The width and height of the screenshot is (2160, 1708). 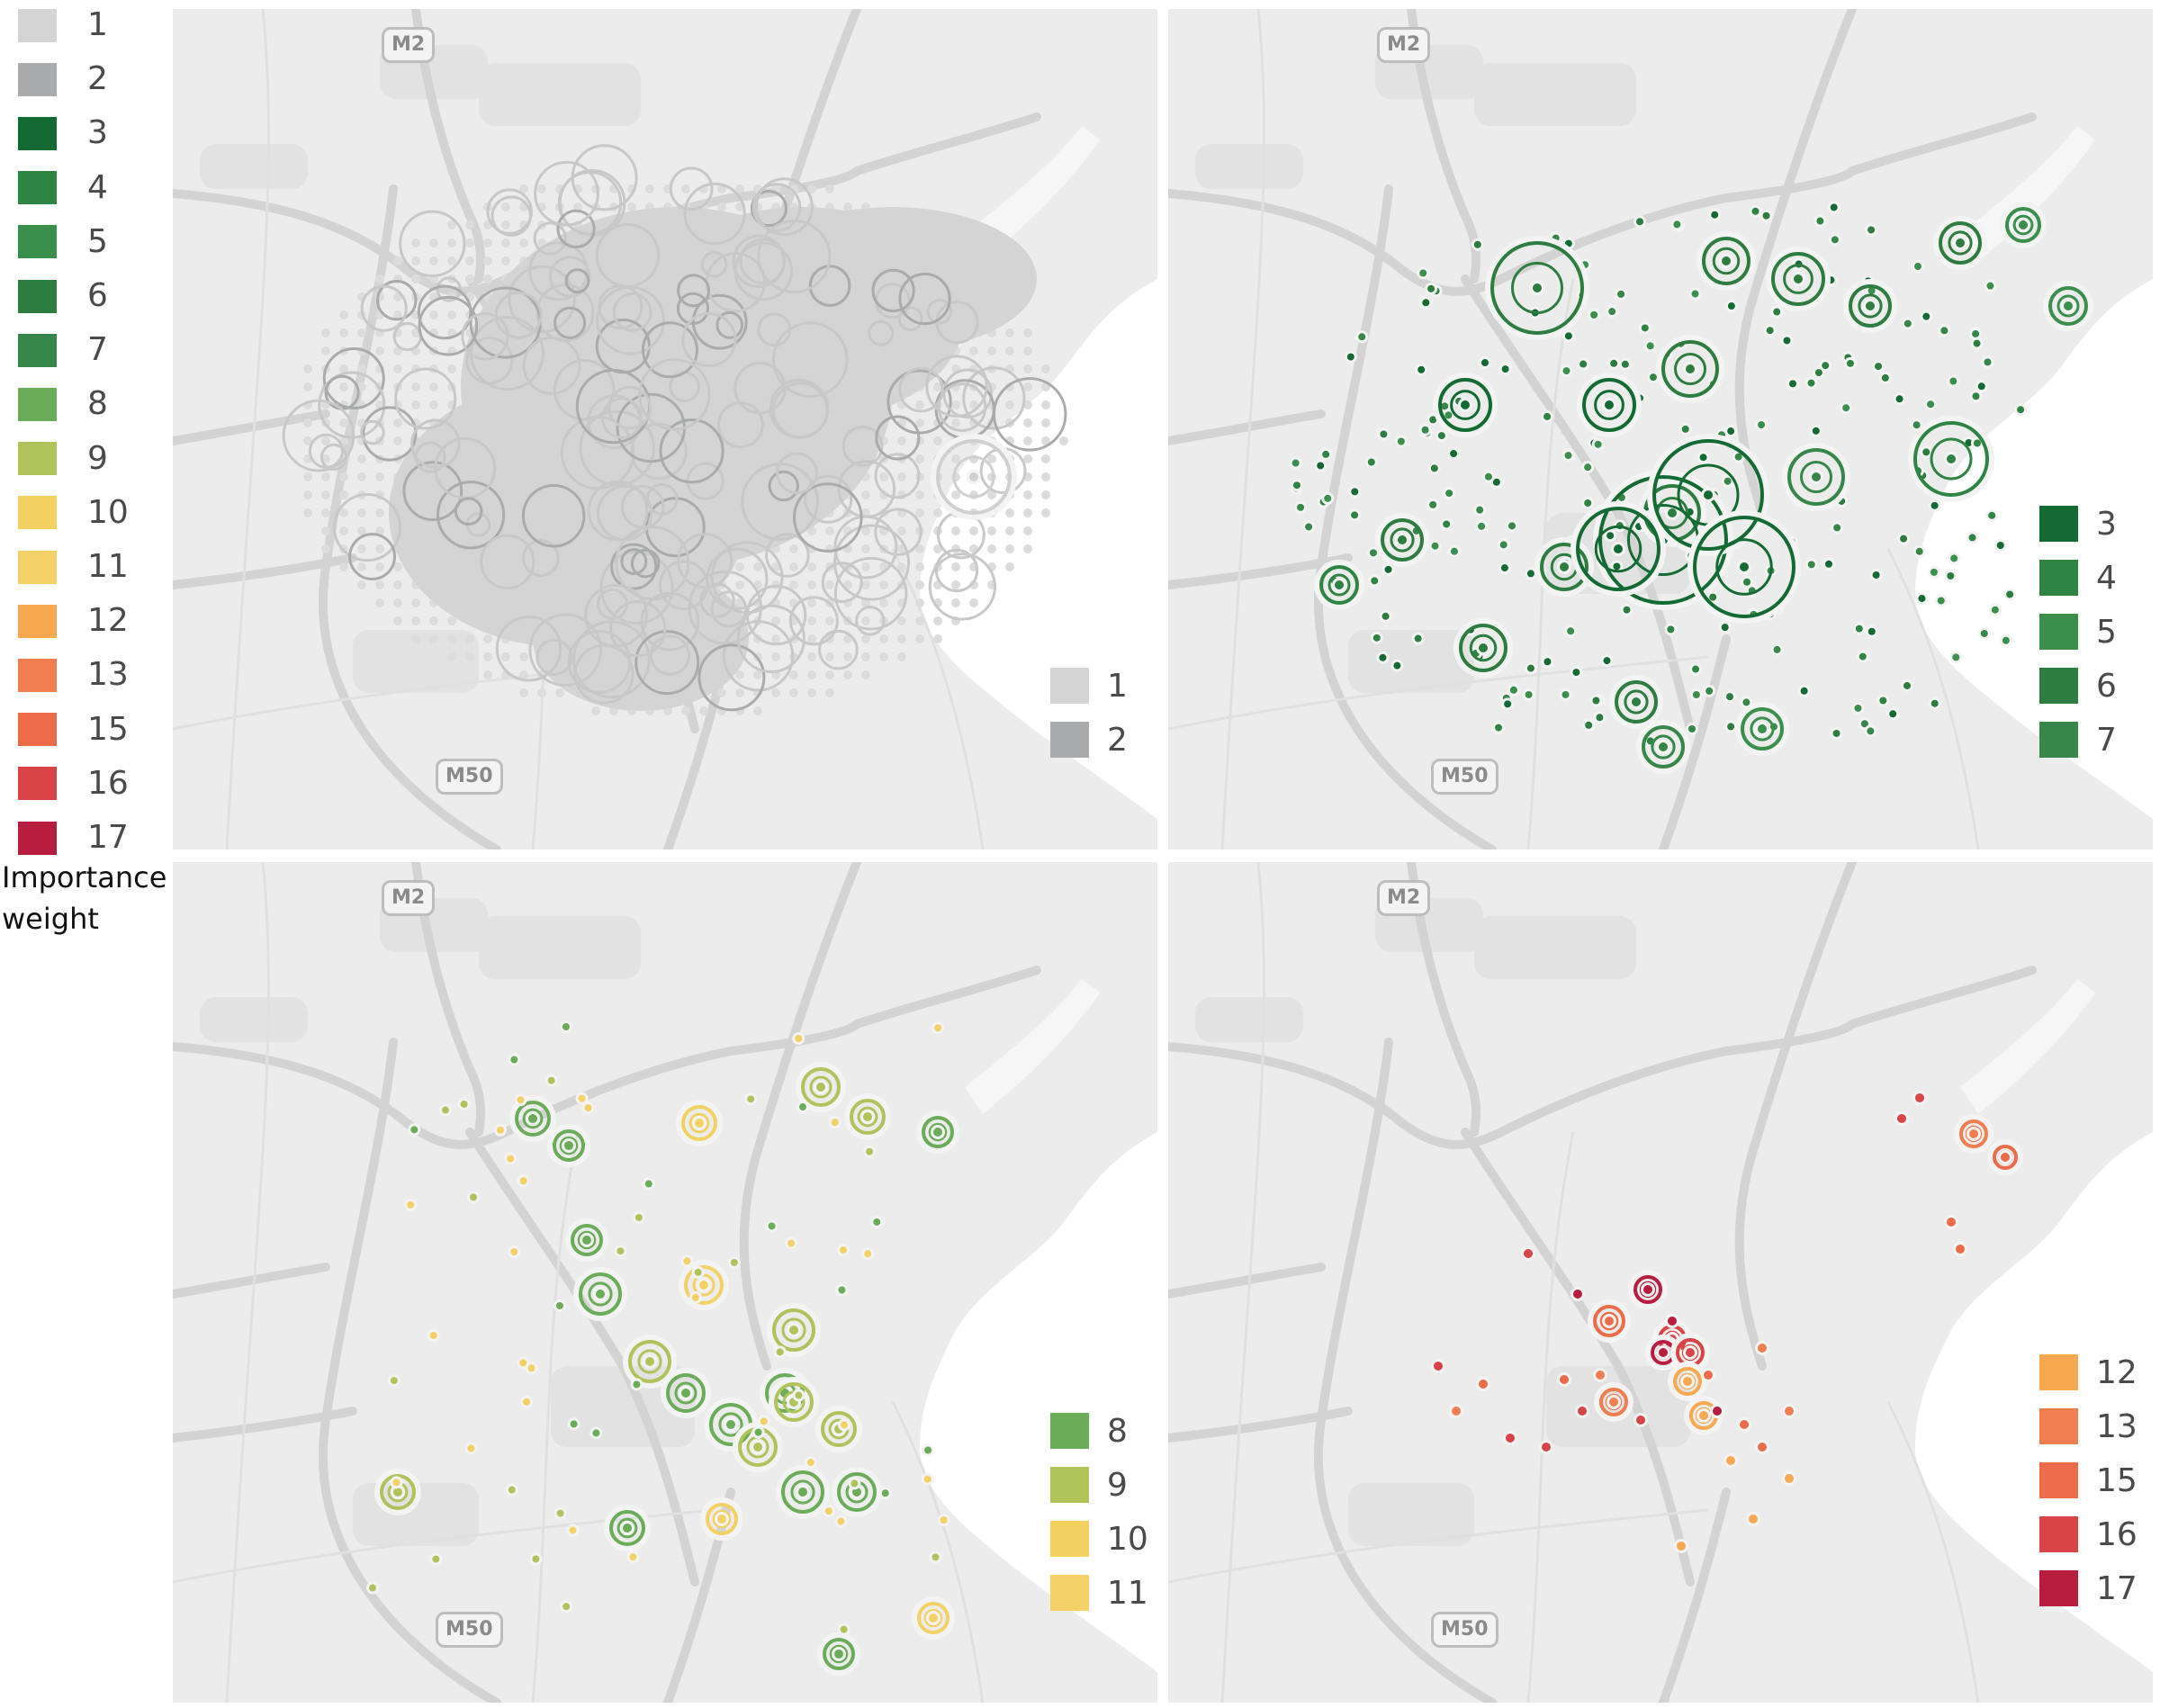 I want to click on legend-item-5: 5, so click(x=63, y=241).